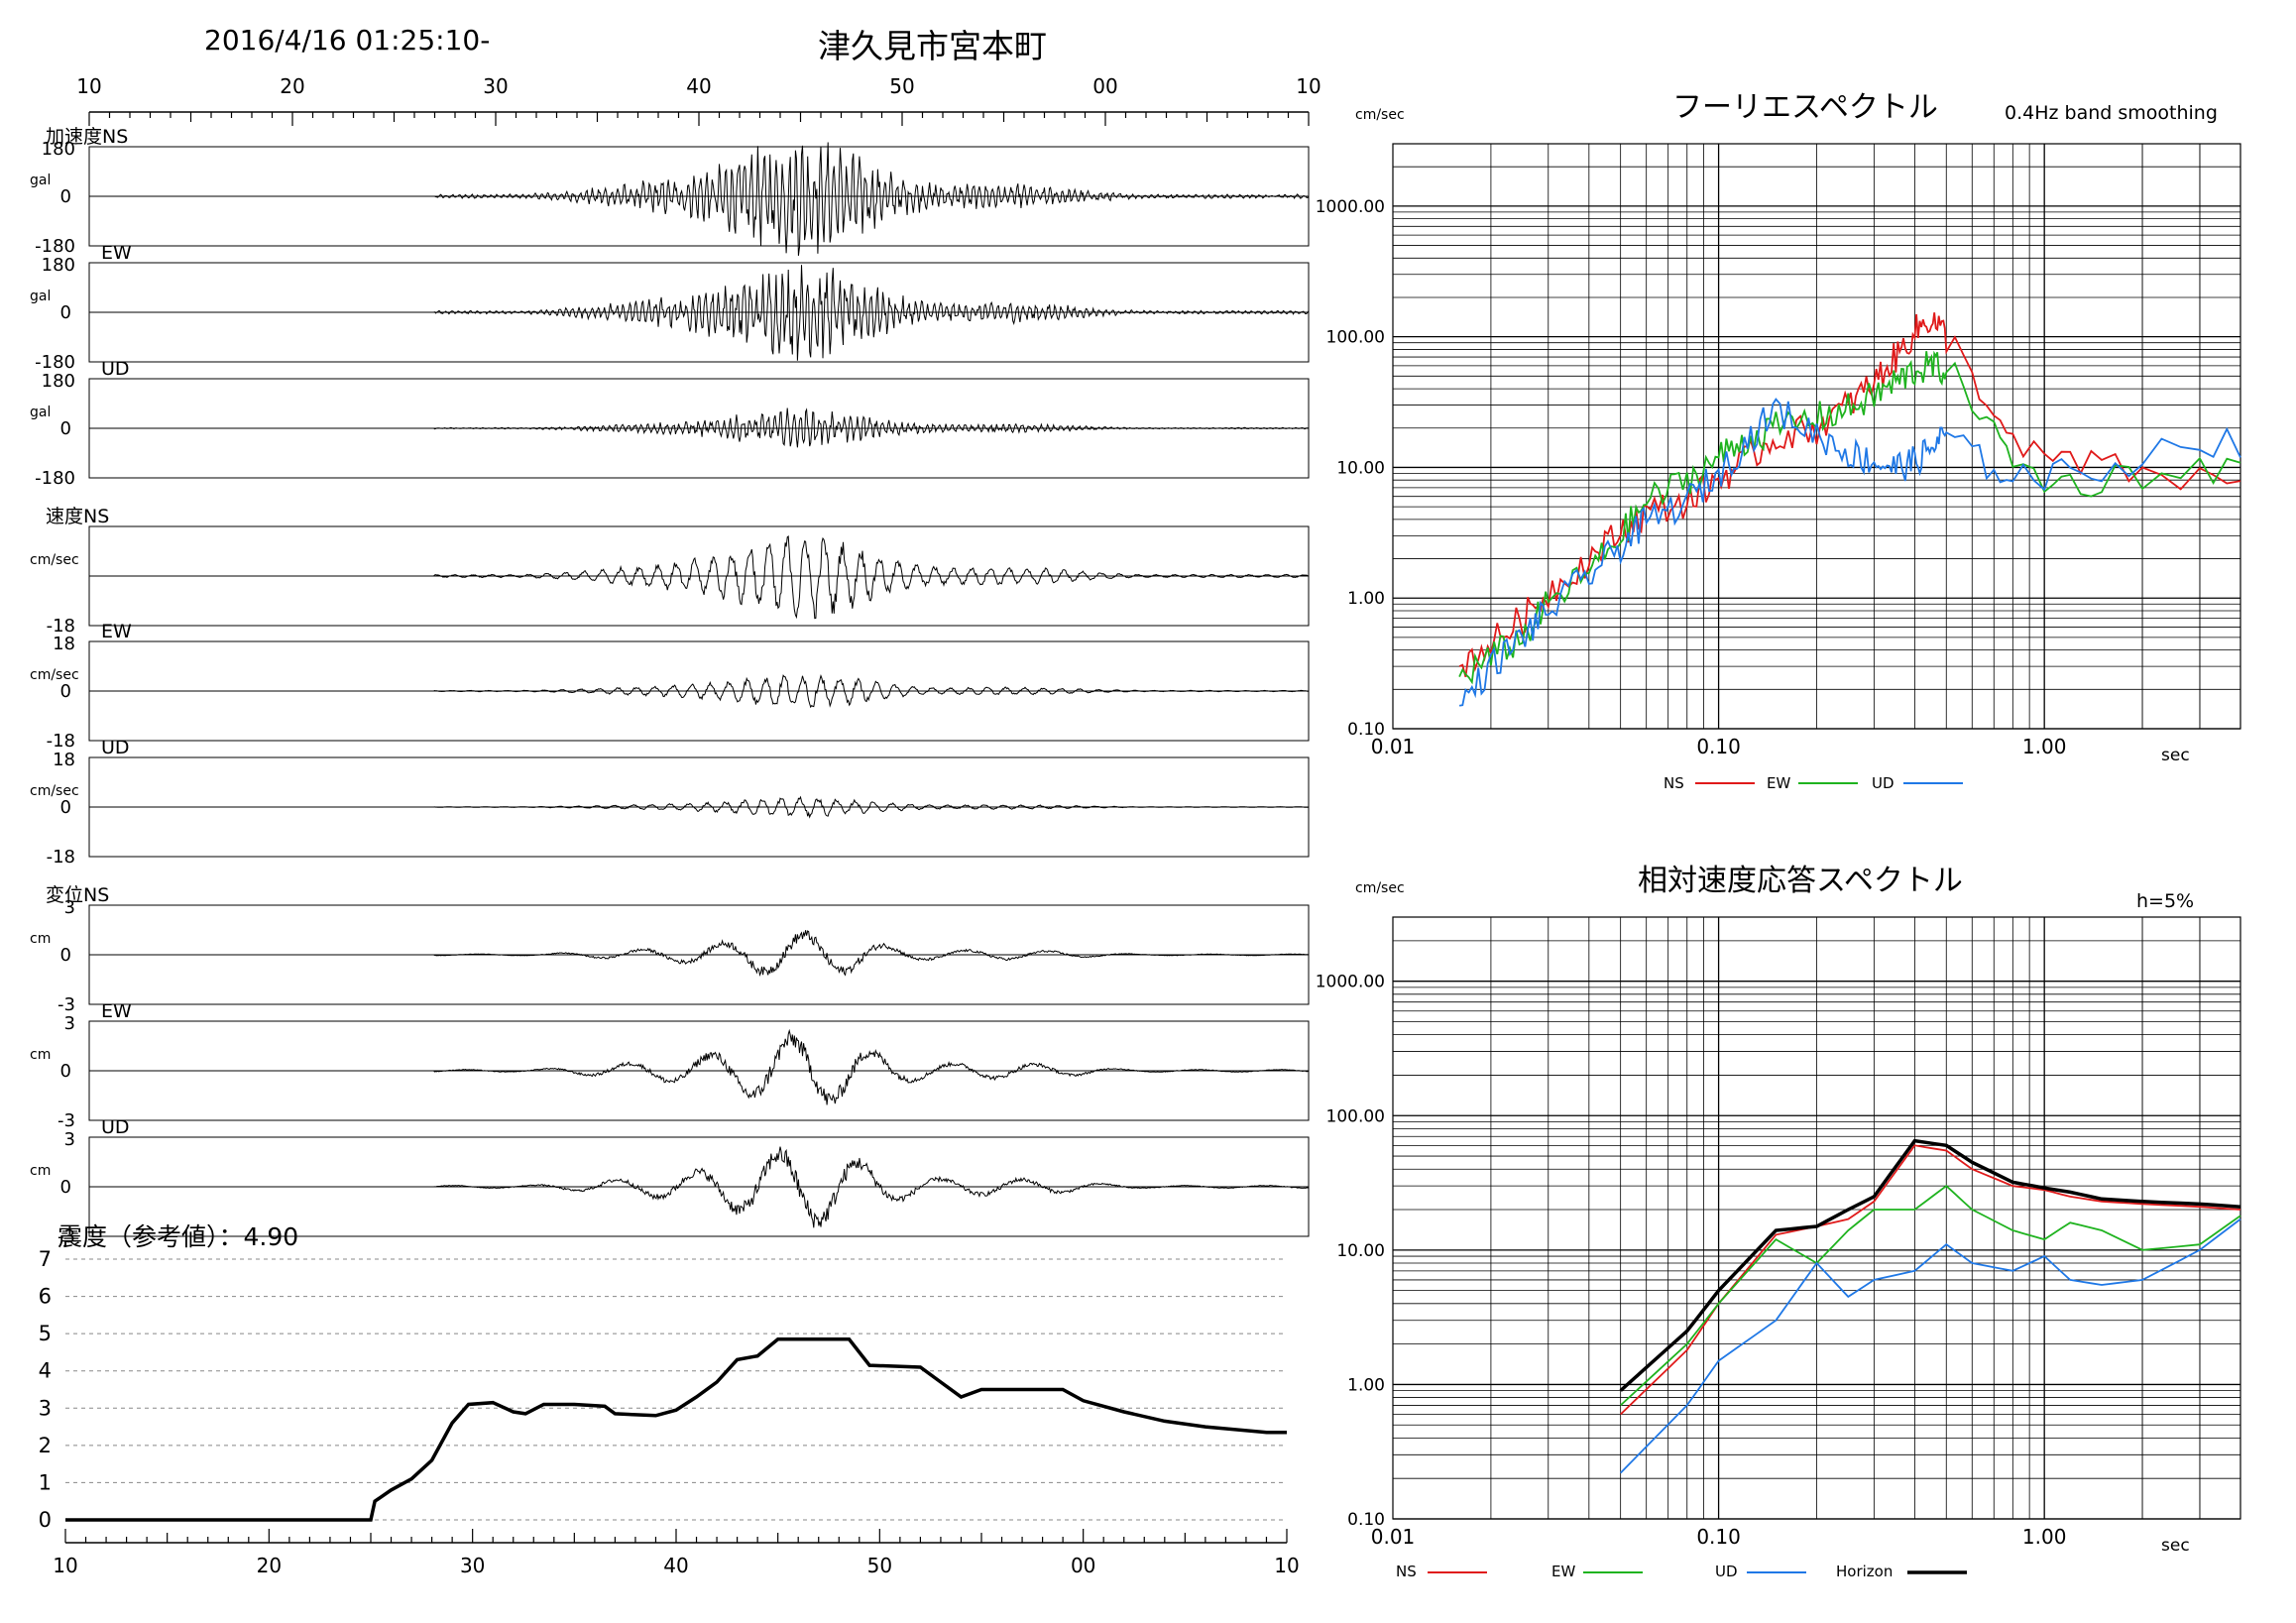 This screenshot has width=2296, height=1623. Describe the element at coordinates (1393, 1537) in the screenshot. I see `x-tick-label: 0.01` at that location.